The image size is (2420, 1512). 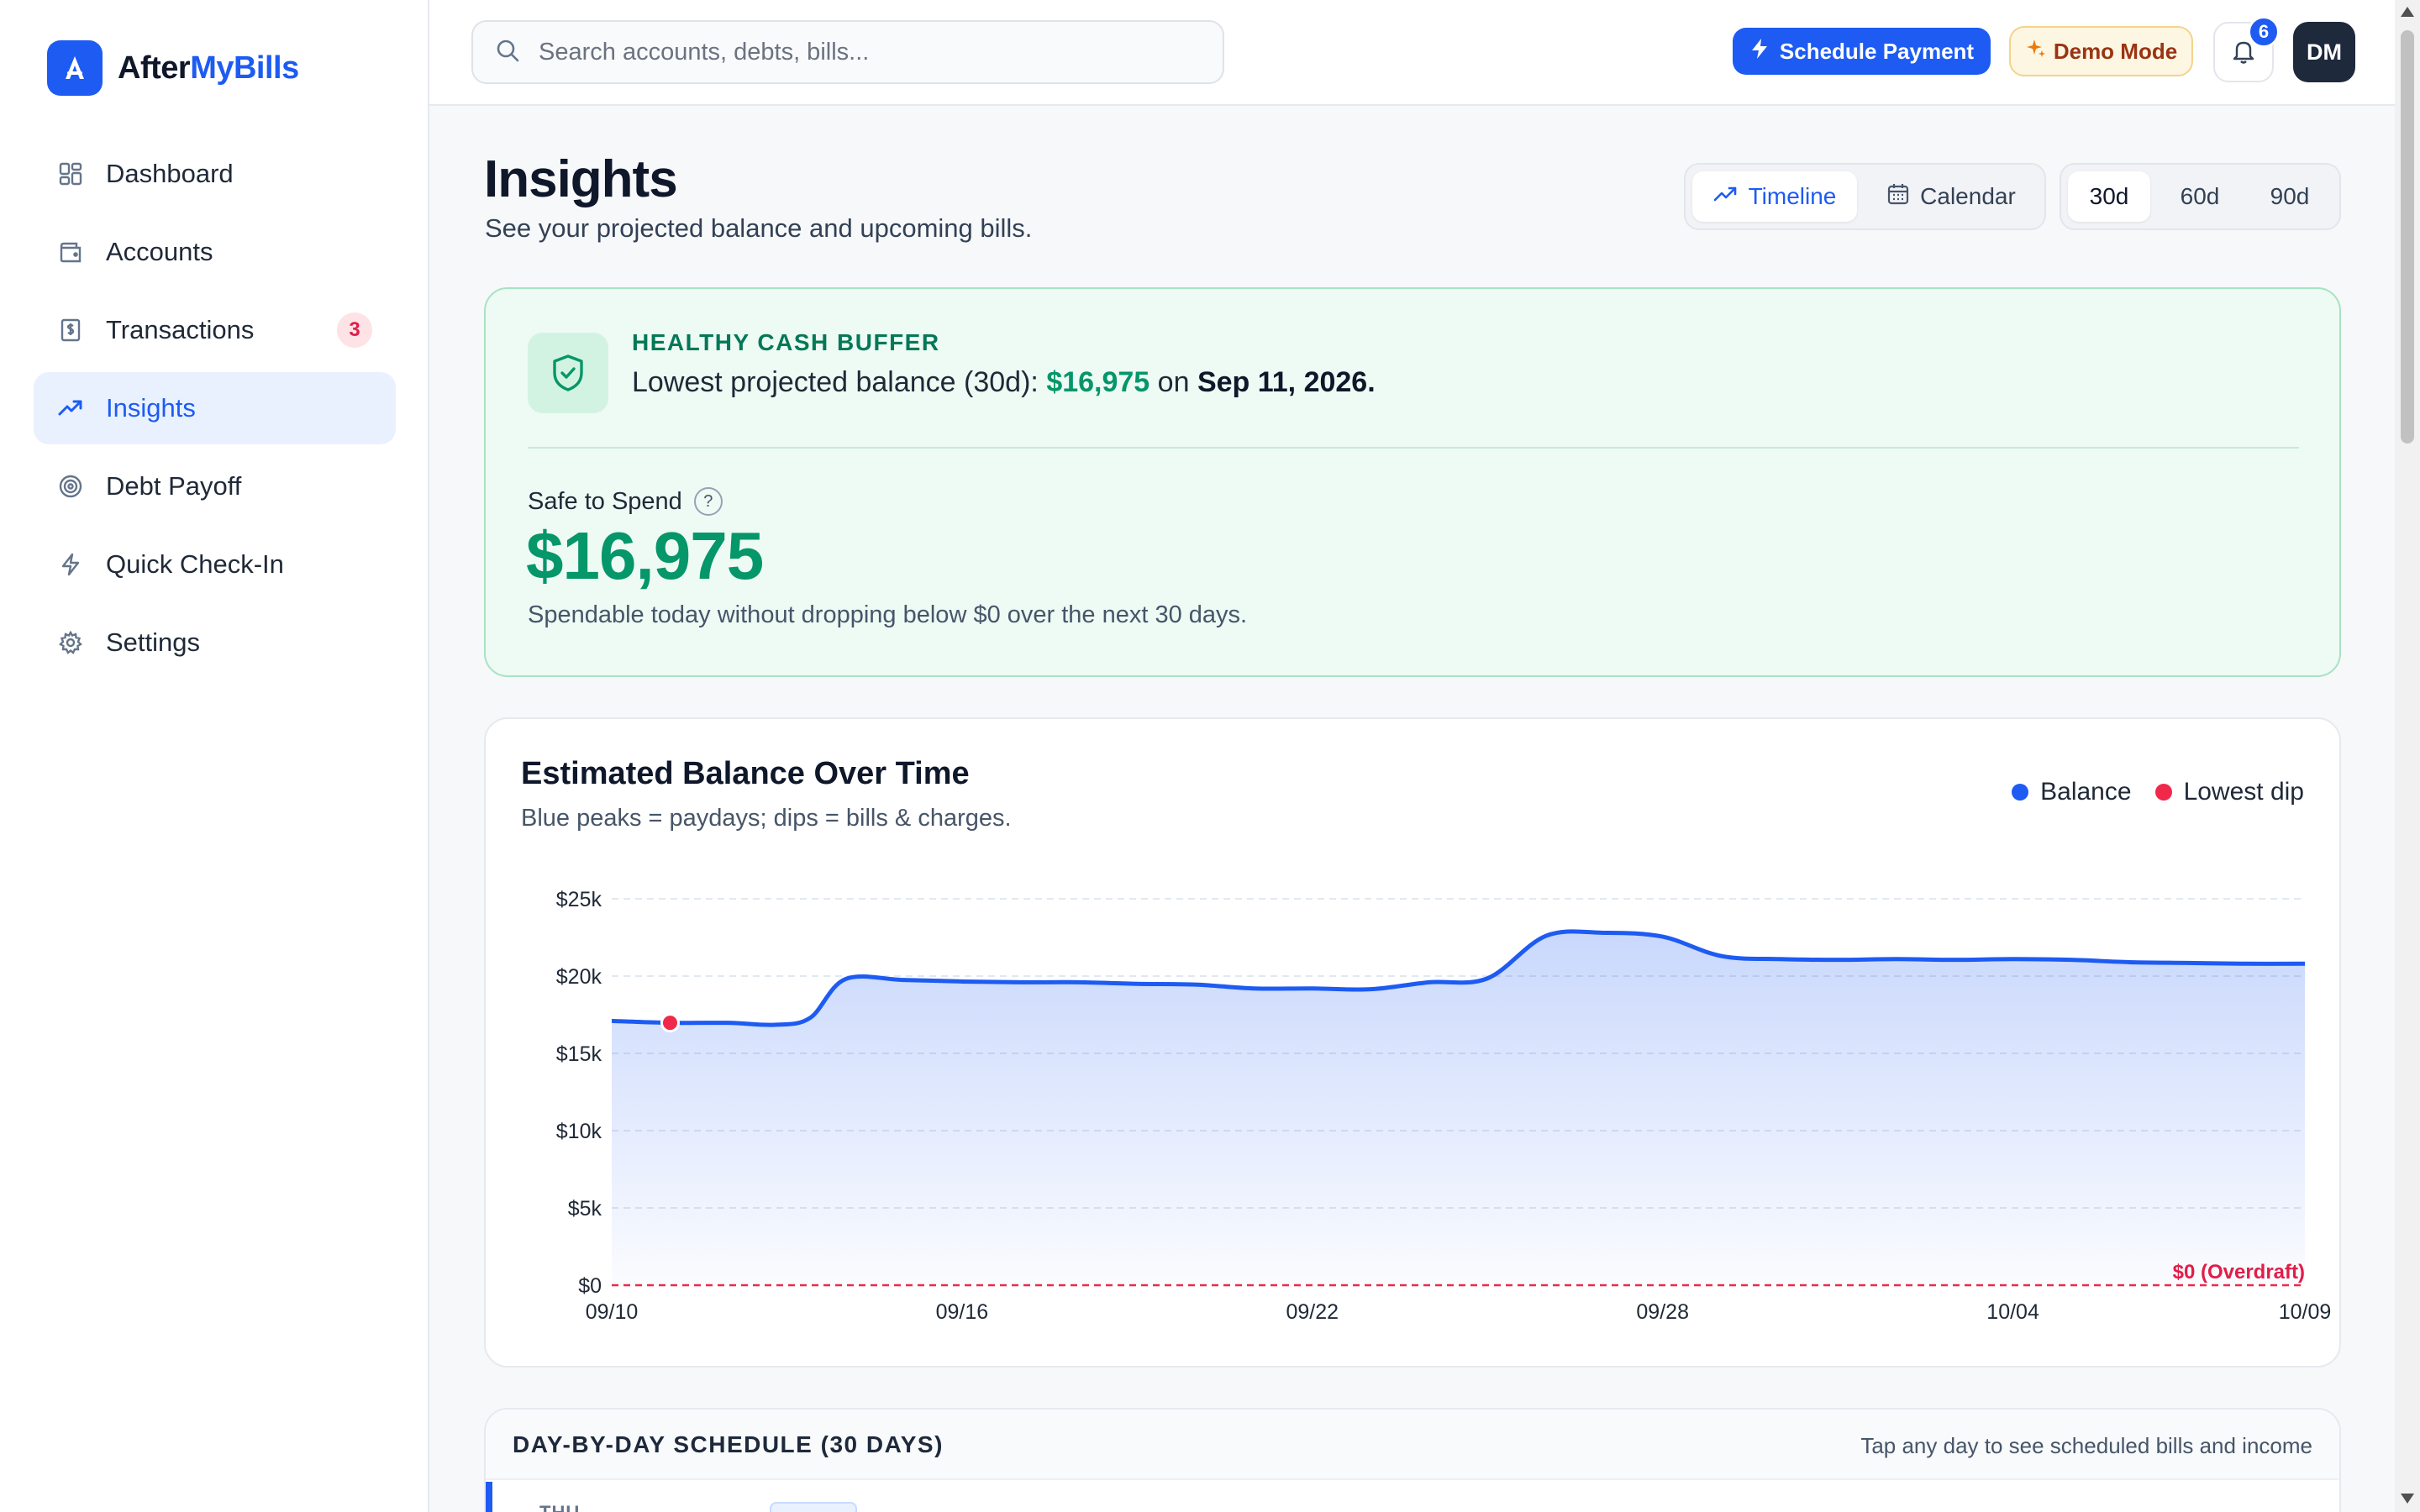 I want to click on search-box, so click(x=847, y=52).